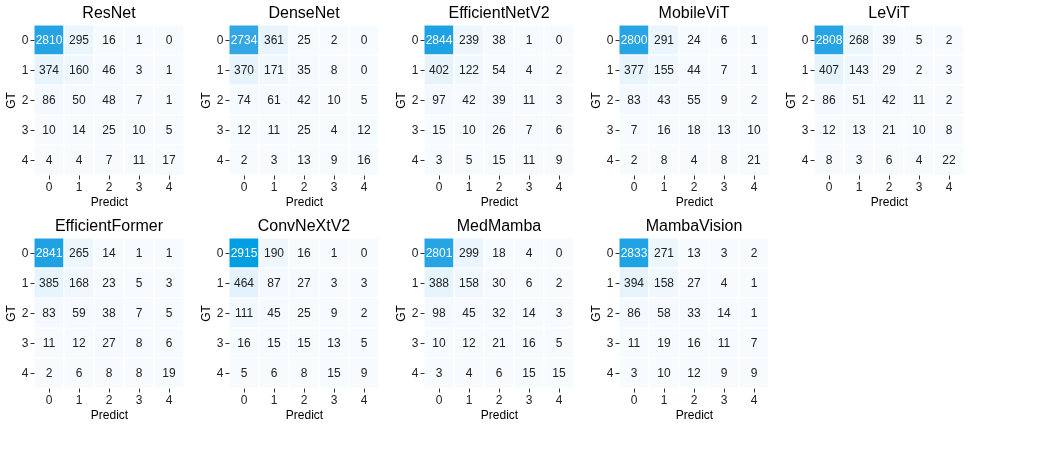 The image size is (1037, 458). I want to click on data-label: 190, so click(274, 253).